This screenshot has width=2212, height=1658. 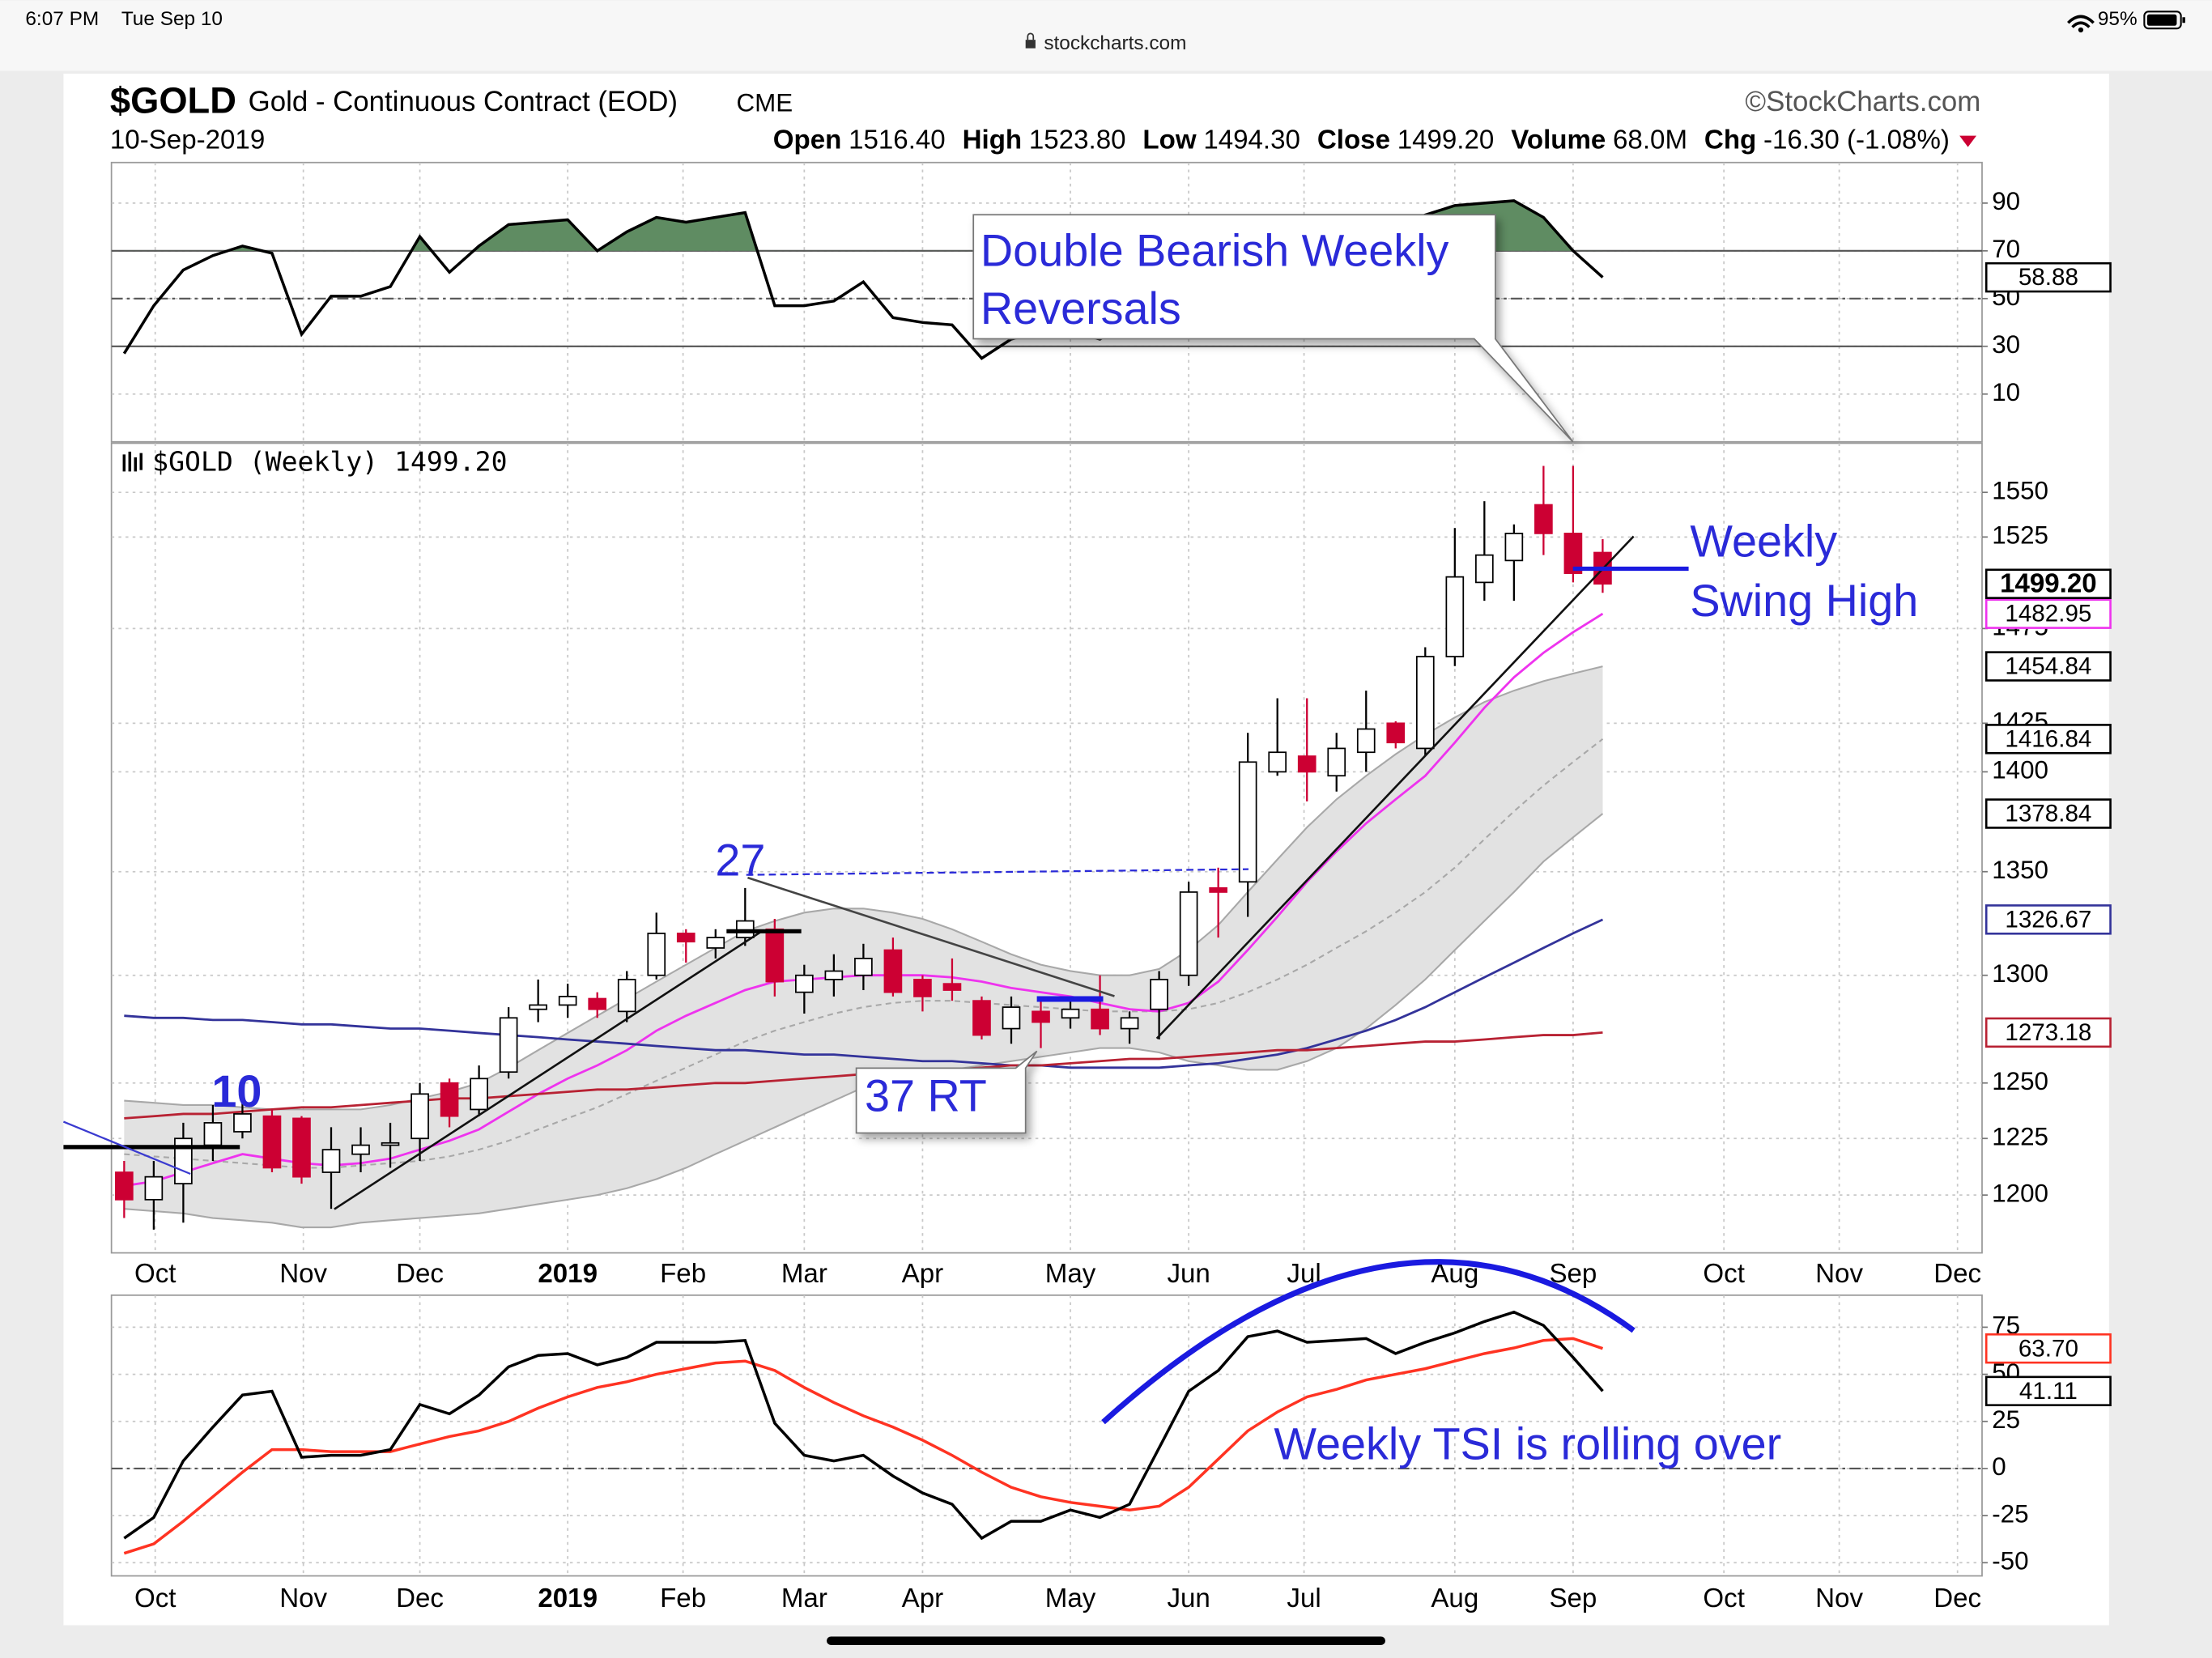 I want to click on quote-value: 1494.30, so click(x=1252, y=140).